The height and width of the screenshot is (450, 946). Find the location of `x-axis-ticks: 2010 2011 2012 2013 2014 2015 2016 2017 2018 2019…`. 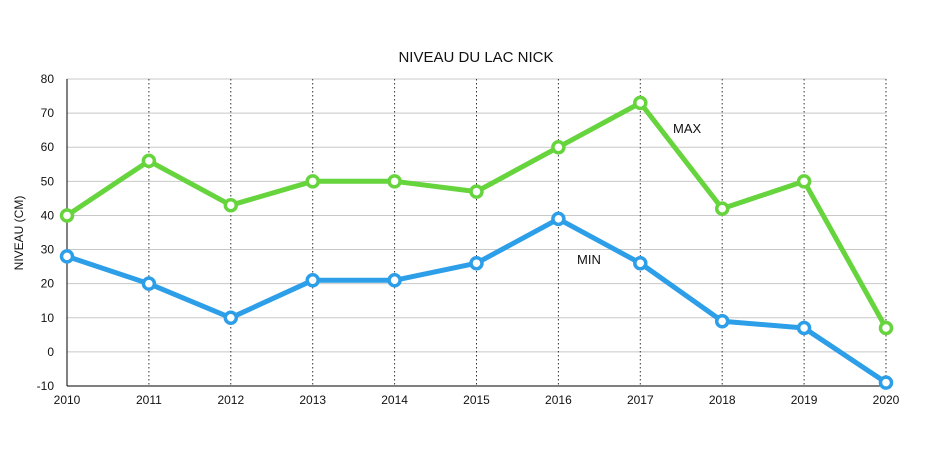

x-axis-ticks: 2010 2011 2012 2013 2014 2015 2016 2017 2018 2019… is located at coordinates (477, 400).